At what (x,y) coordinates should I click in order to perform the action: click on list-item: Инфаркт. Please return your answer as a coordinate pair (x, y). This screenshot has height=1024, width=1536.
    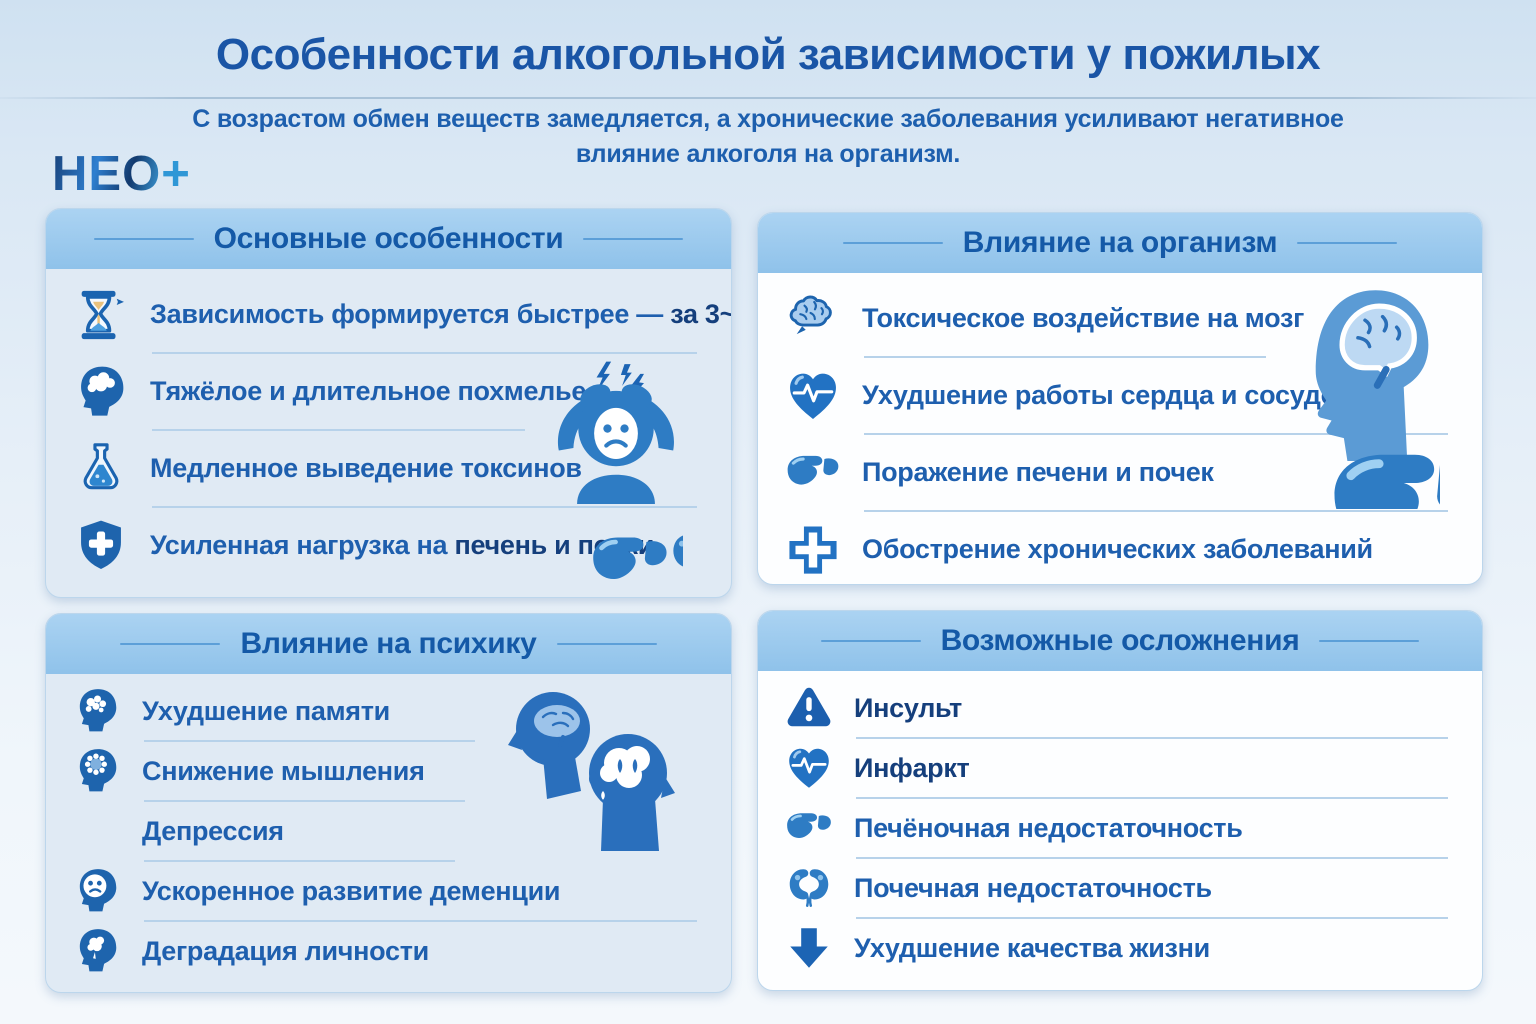
    Looking at the image, I should click on (1120, 768).